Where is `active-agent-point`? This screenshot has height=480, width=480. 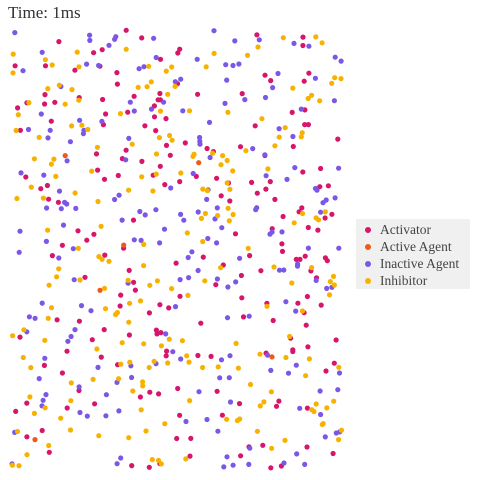 active-agent-point is located at coordinates (35, 440).